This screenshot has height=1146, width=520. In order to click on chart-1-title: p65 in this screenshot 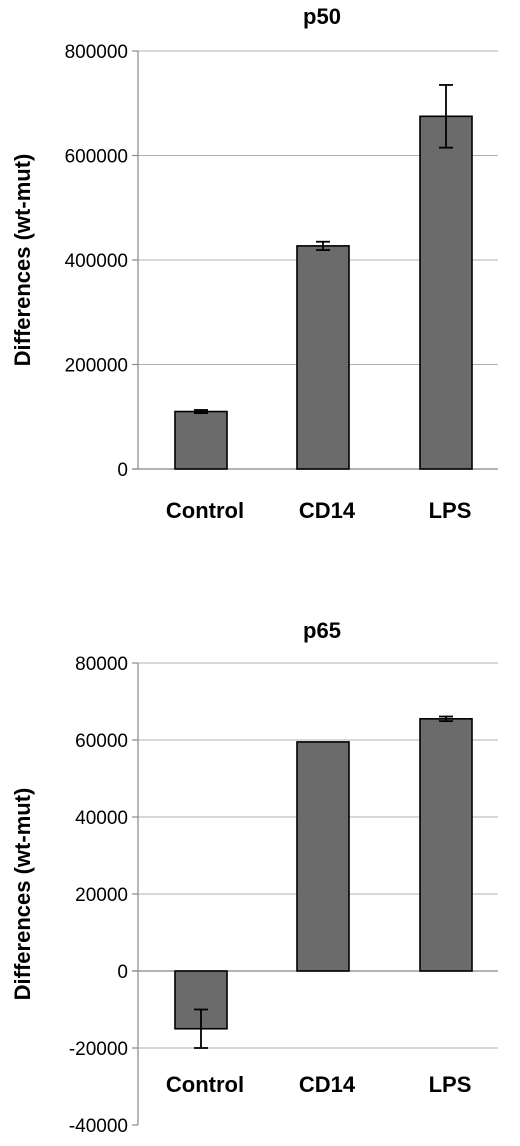, I will do `click(322, 630)`.